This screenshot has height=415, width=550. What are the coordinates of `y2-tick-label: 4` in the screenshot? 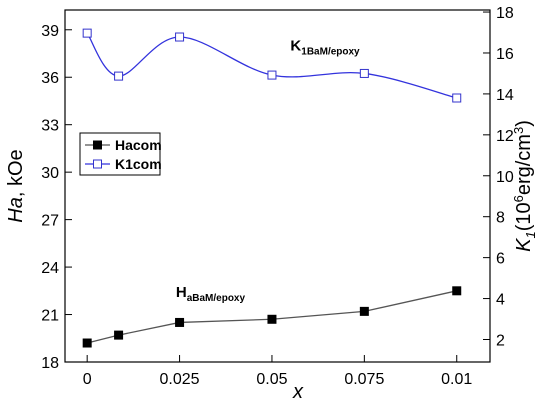 It's located at (500, 300).